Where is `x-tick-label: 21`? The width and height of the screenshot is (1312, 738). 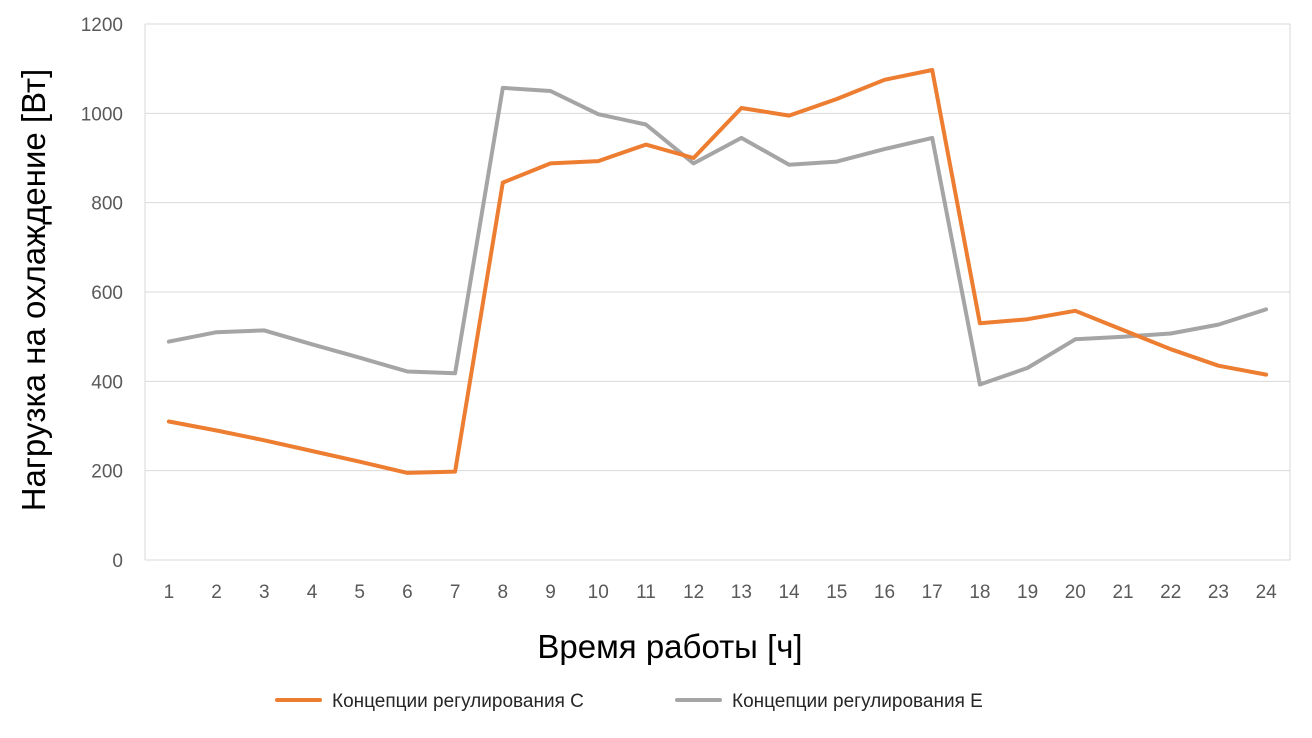
x-tick-label: 21 is located at coordinates (1122, 592).